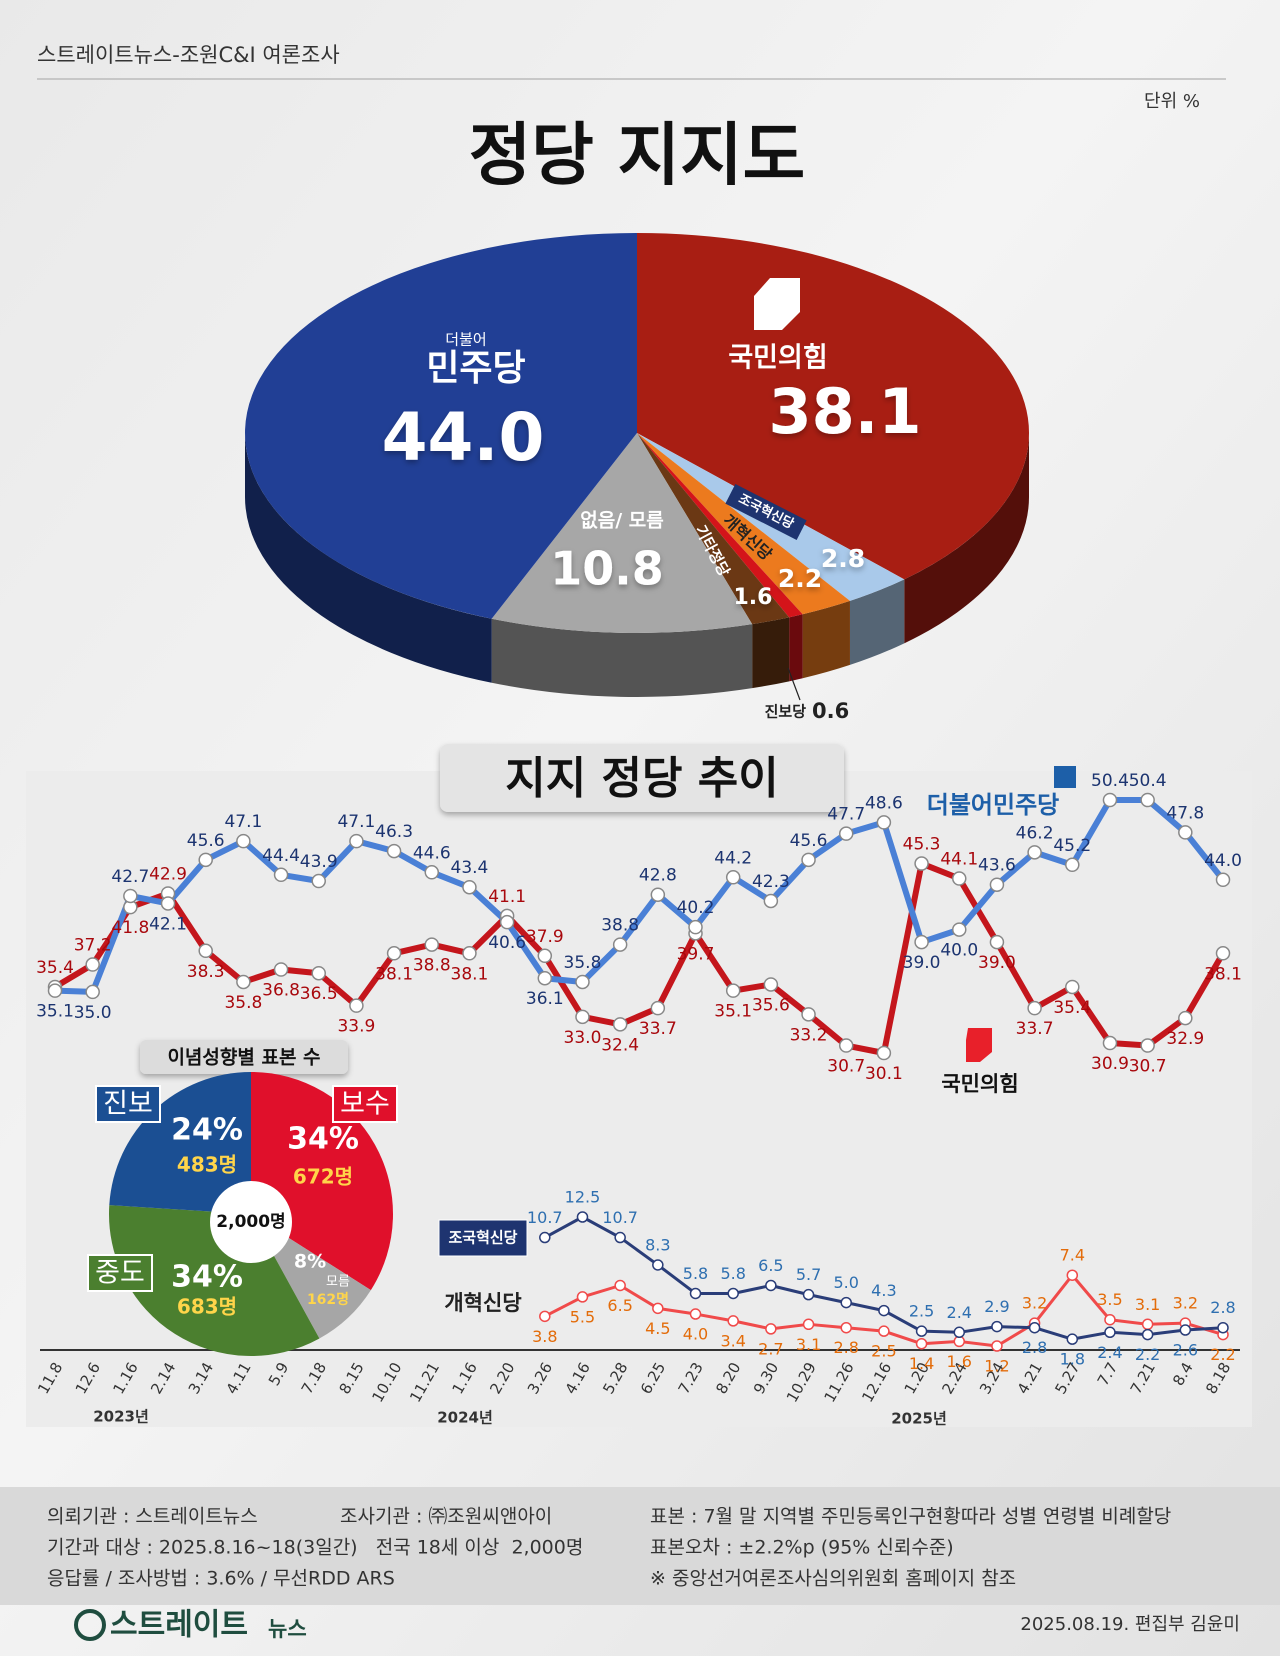 The width and height of the screenshot is (1280, 1656). I want to click on ideology-sample: 162명, so click(328, 1299).